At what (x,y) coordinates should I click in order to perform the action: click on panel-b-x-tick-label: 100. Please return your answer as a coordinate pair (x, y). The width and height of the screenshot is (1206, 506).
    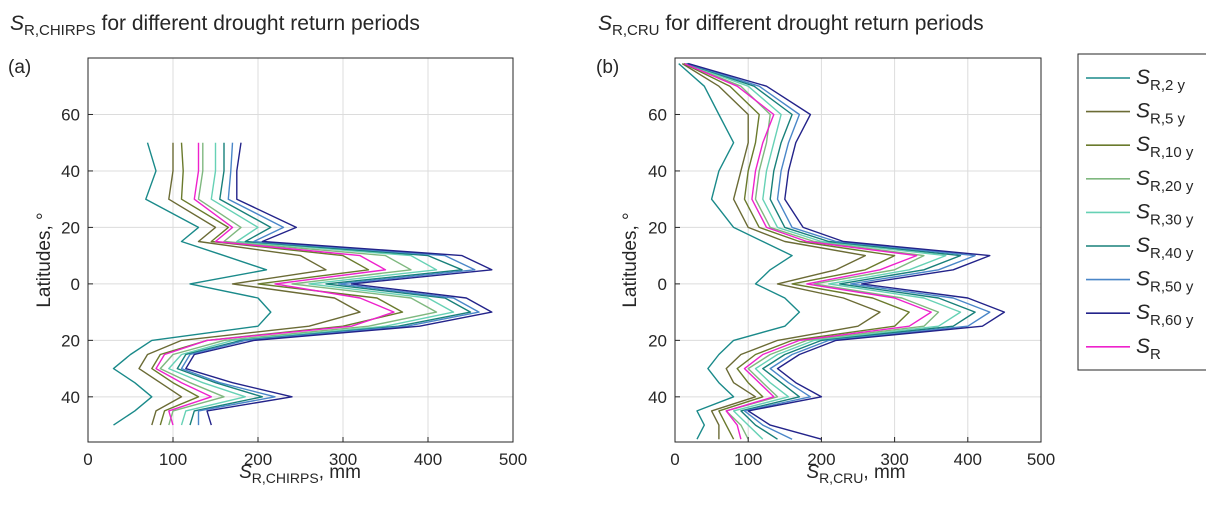
    Looking at the image, I should click on (748, 459).